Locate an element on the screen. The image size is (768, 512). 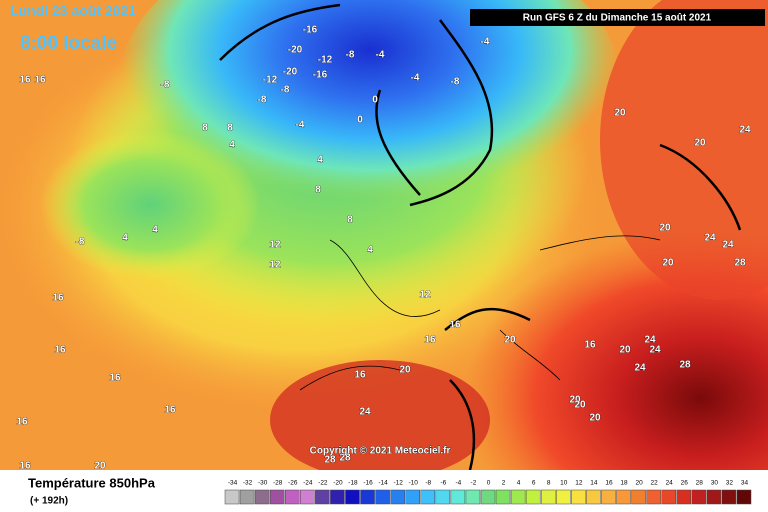
scale-label: 6 is located at coordinates (534, 483).